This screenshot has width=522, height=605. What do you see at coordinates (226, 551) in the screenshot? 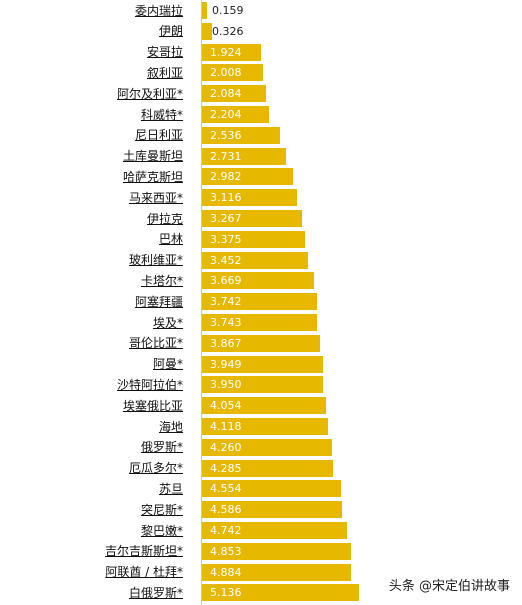
I see `value-label: 4.853` at bounding box center [226, 551].